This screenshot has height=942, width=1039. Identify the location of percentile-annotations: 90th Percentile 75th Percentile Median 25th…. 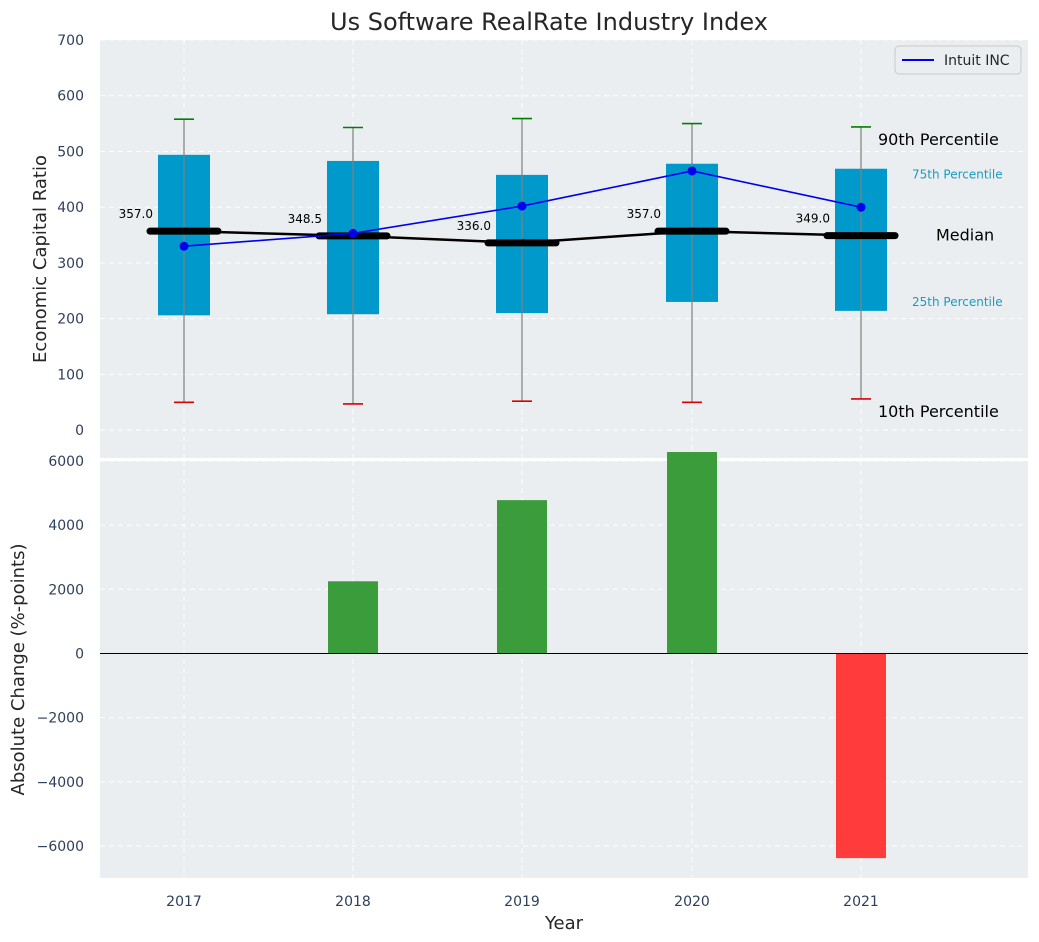
(940, 275).